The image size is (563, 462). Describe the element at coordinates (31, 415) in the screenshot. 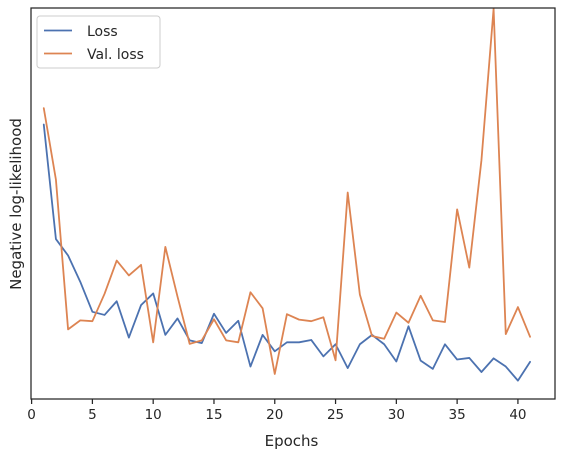

I see `x-tick-label: 0` at that location.